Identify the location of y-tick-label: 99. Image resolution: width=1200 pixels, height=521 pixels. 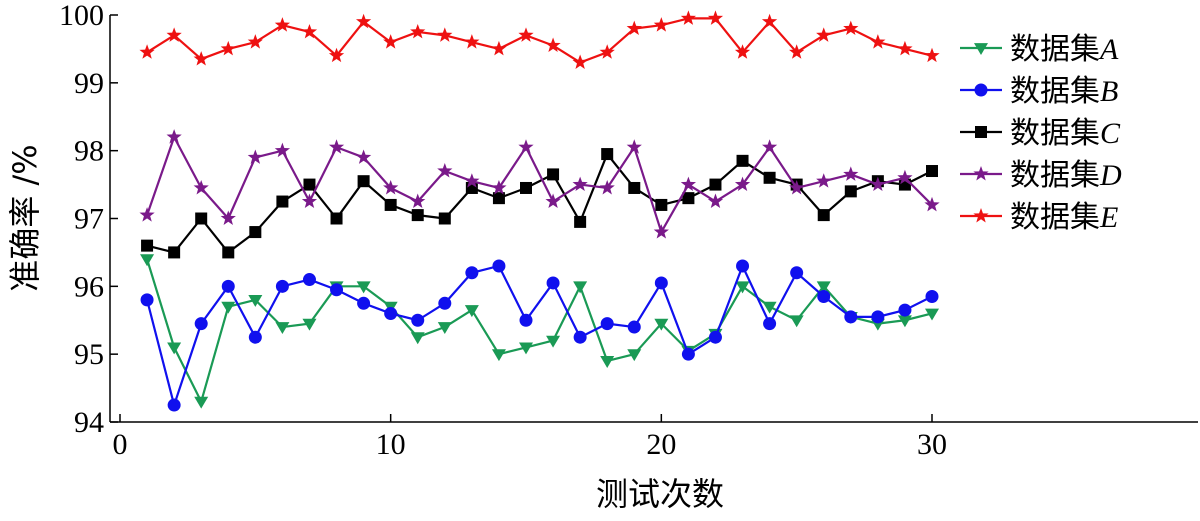
(89, 83).